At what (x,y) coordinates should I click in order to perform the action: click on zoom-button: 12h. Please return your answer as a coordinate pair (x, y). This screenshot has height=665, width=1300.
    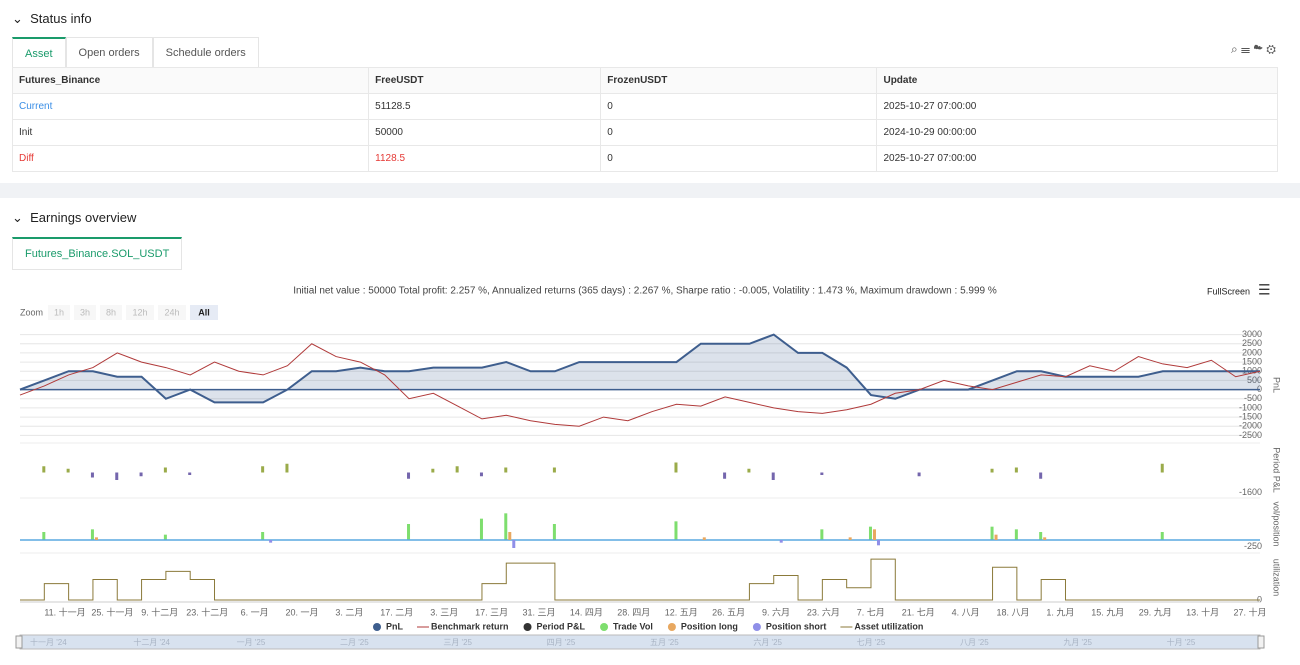
    Looking at the image, I should click on (139, 312).